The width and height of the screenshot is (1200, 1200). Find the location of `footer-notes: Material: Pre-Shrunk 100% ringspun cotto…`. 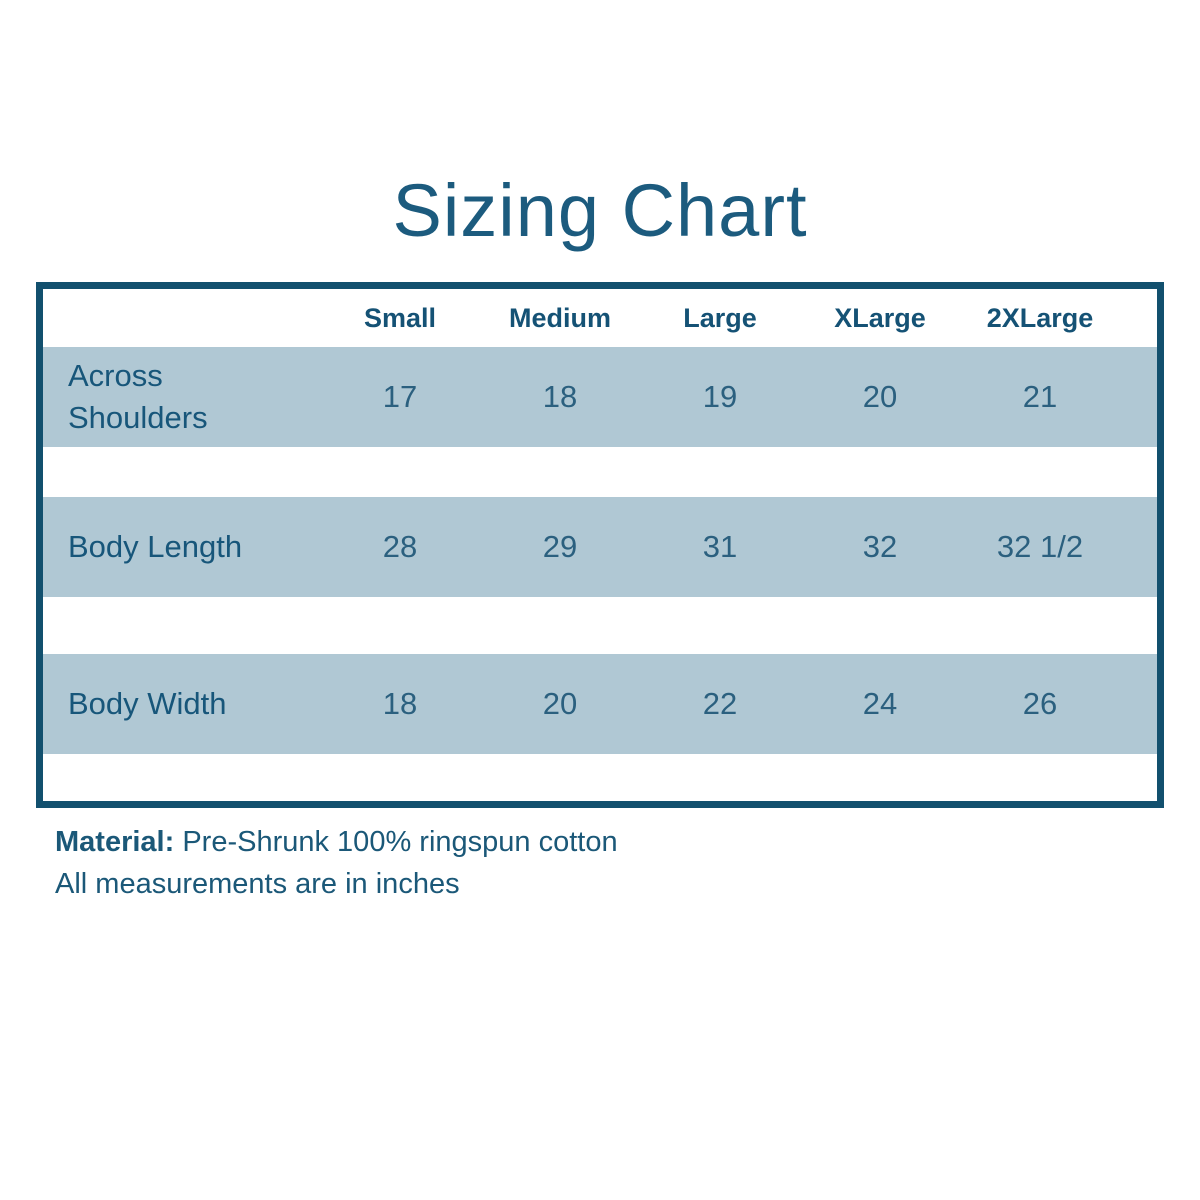

footer-notes: Material: Pre-Shrunk 100% ringspun cotto… is located at coordinates (336, 863).